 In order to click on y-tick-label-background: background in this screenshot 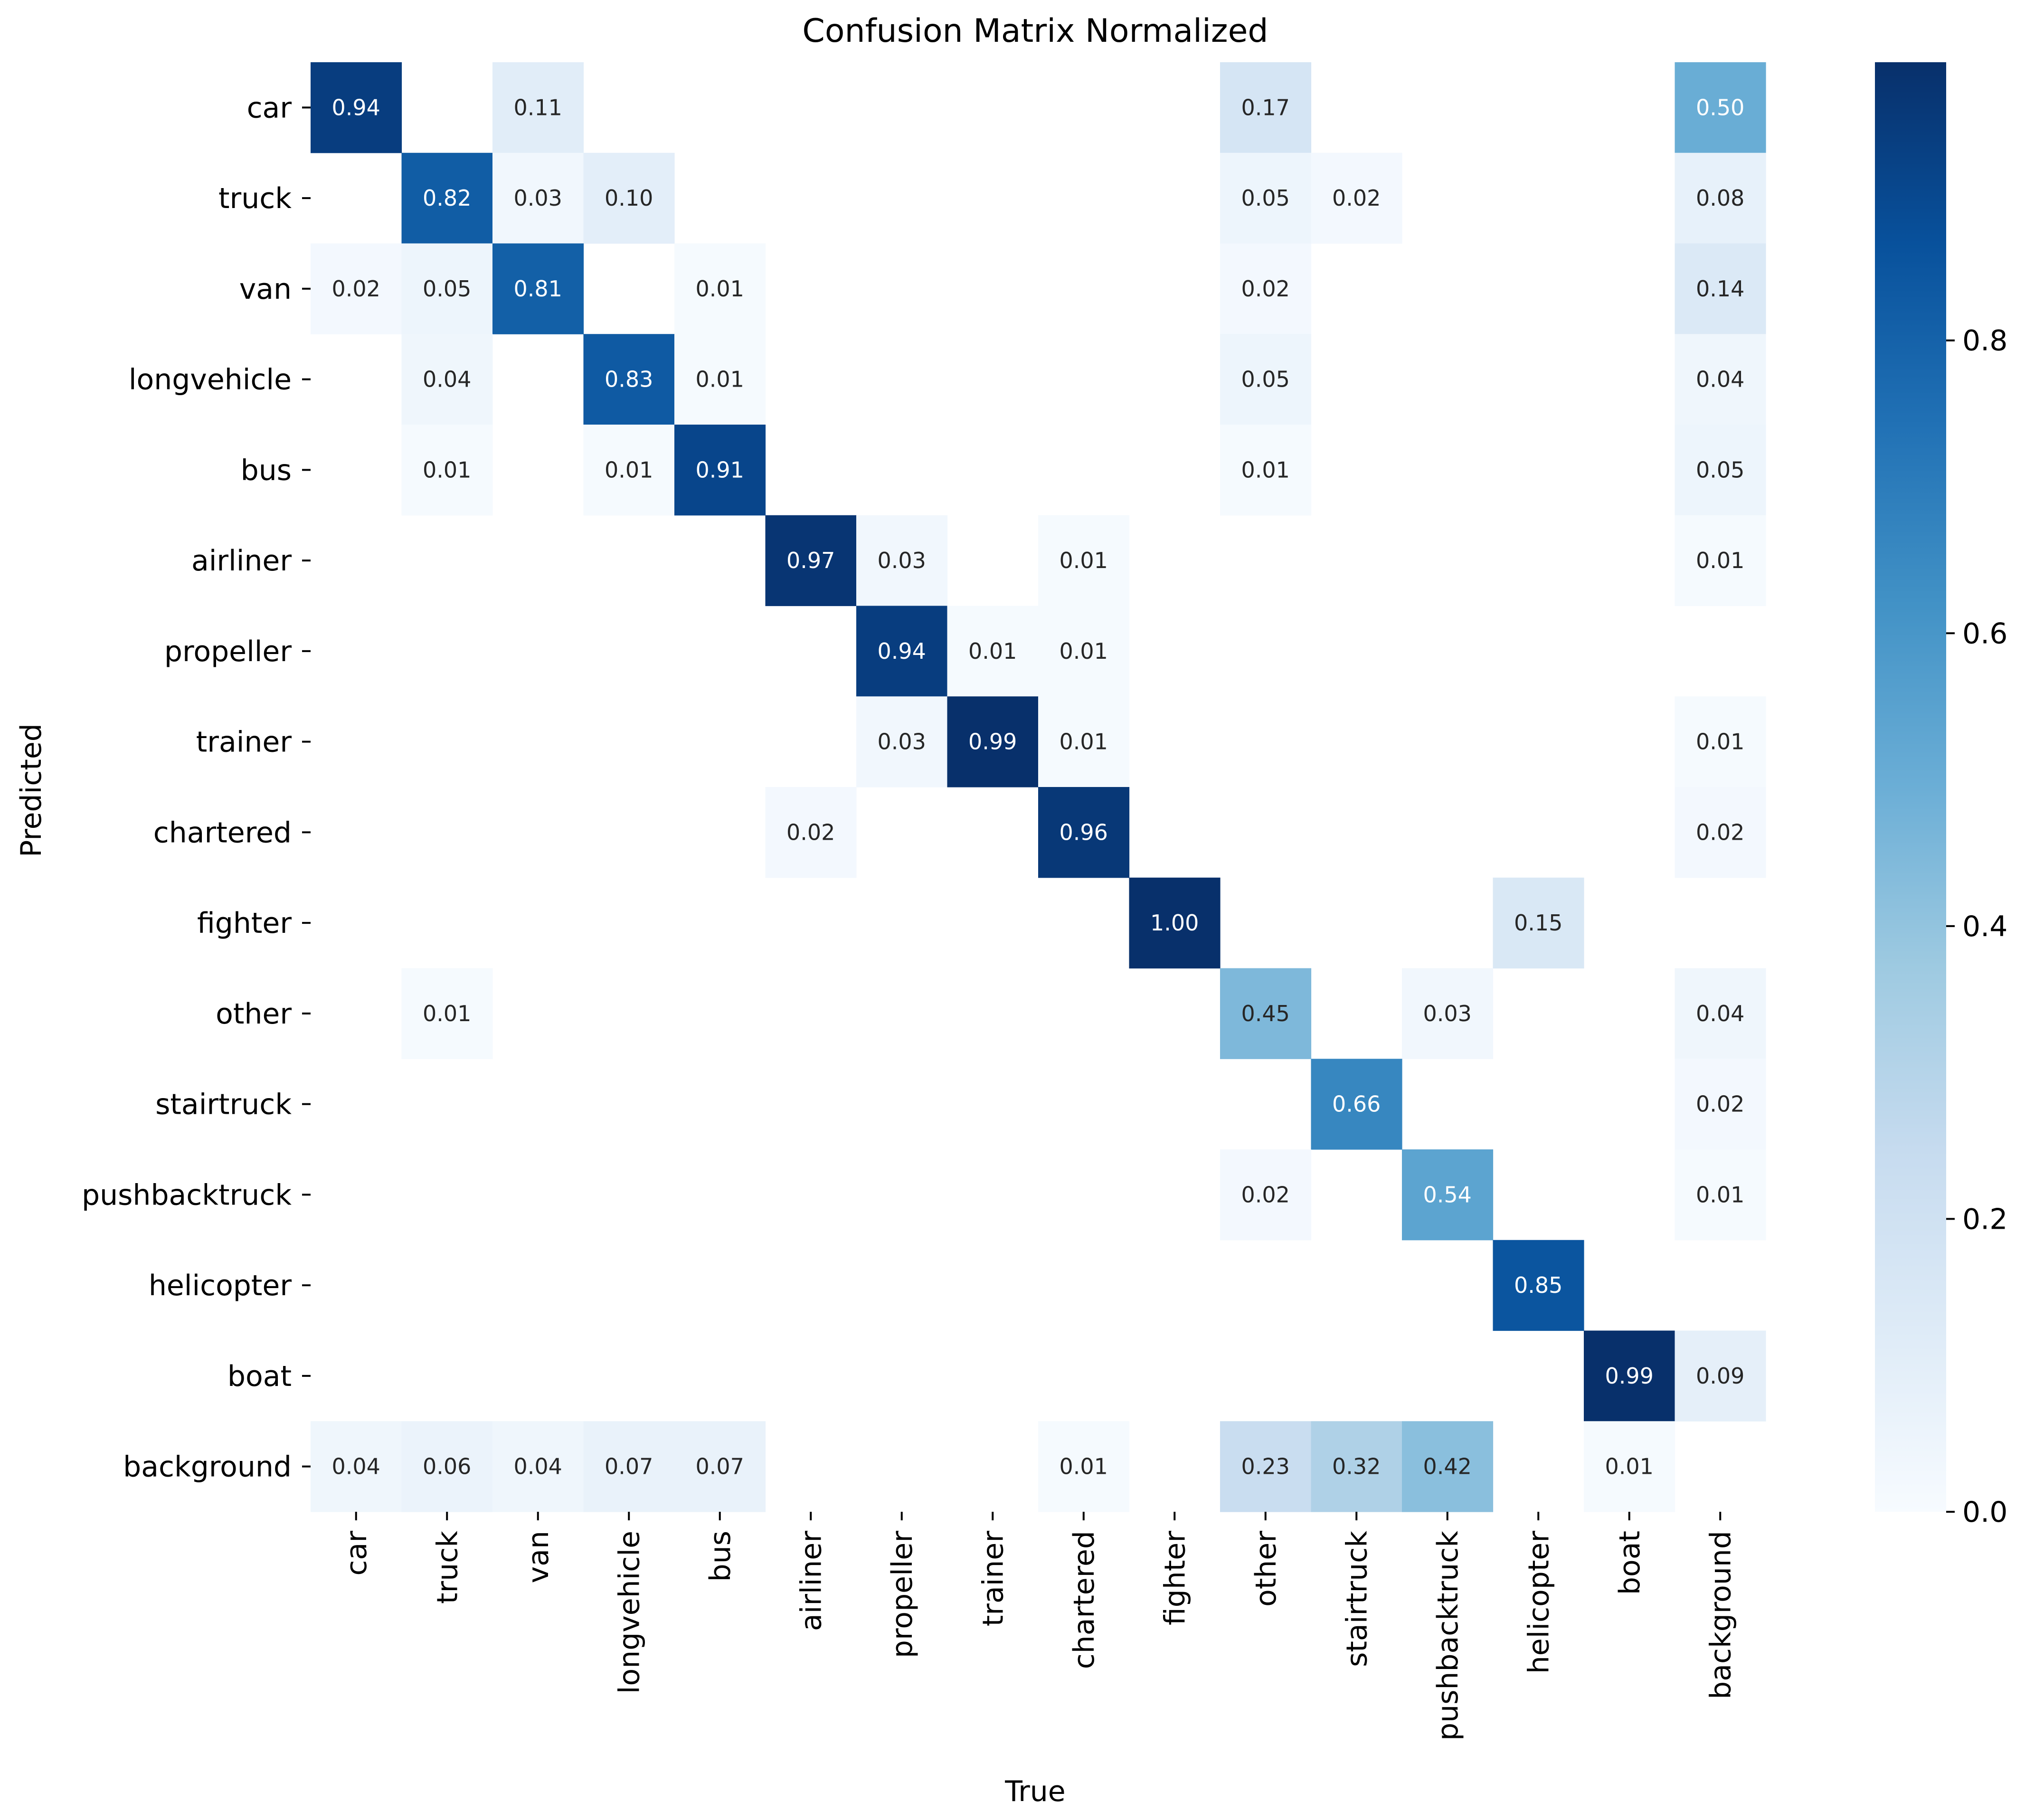, I will do `click(208, 1468)`.